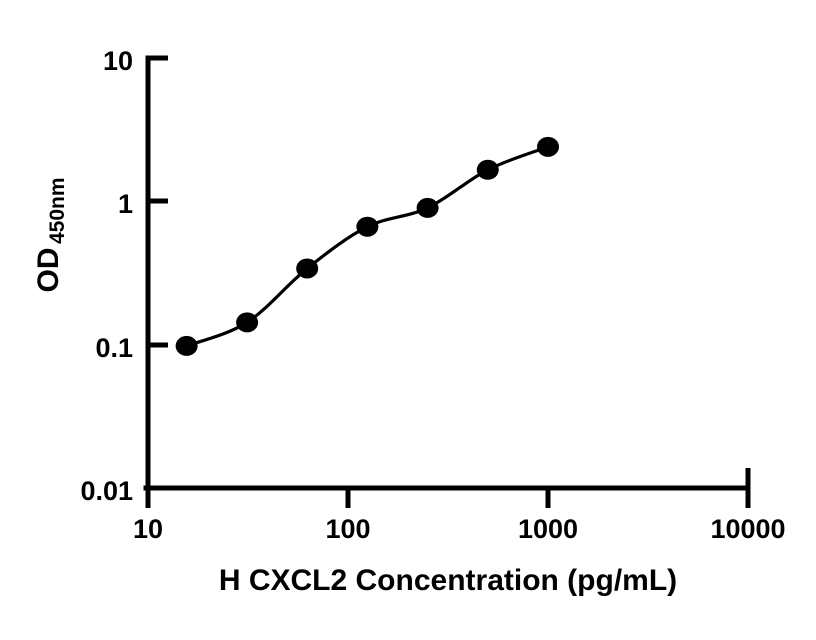 The height and width of the screenshot is (640, 816). What do you see at coordinates (125, 204) in the screenshot?
I see `y-tick-label-1: 1` at bounding box center [125, 204].